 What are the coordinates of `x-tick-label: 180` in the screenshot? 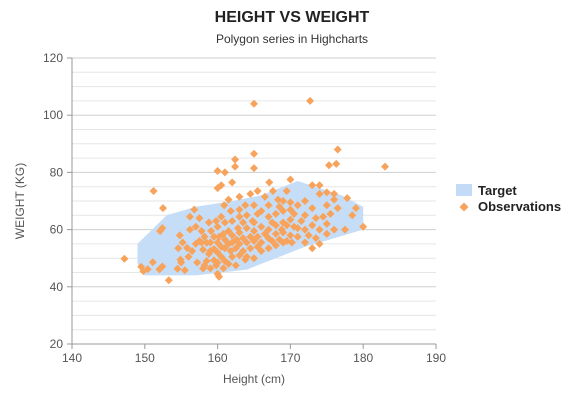 It's located at (363, 358).